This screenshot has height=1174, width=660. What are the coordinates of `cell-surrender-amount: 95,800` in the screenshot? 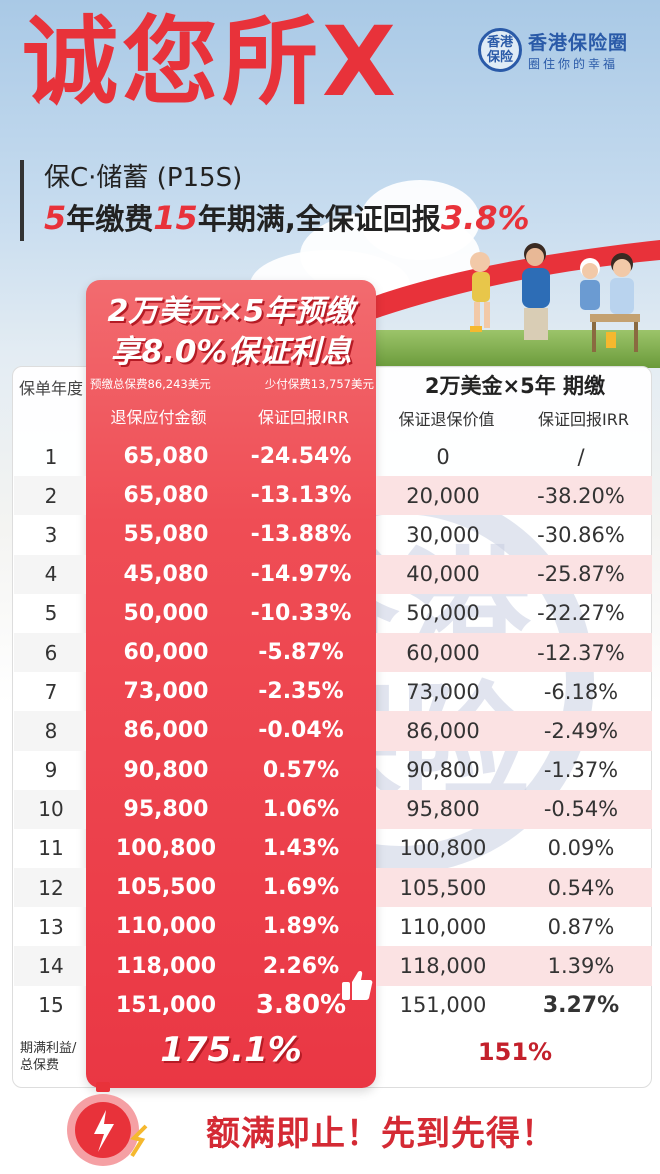 It's located at (166, 809).